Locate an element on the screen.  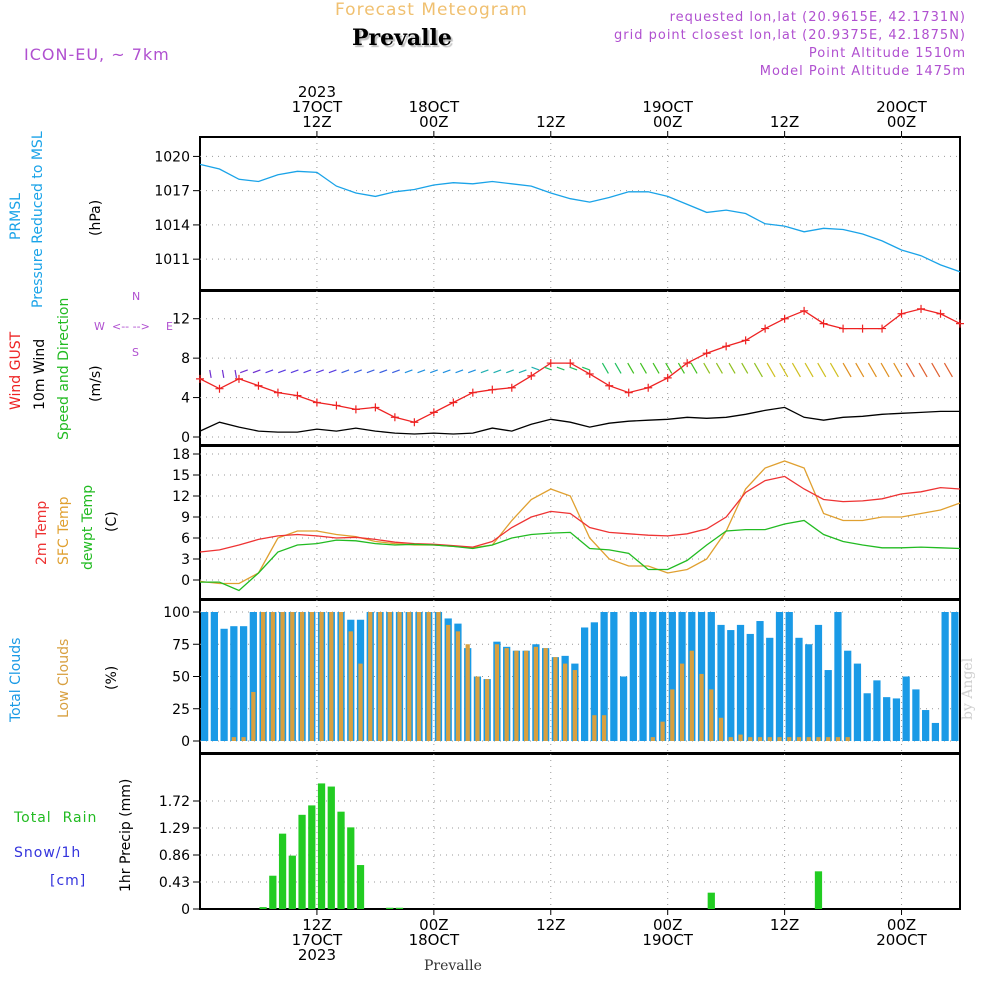
panel-frame-pressure is located at coordinates (580, 213).